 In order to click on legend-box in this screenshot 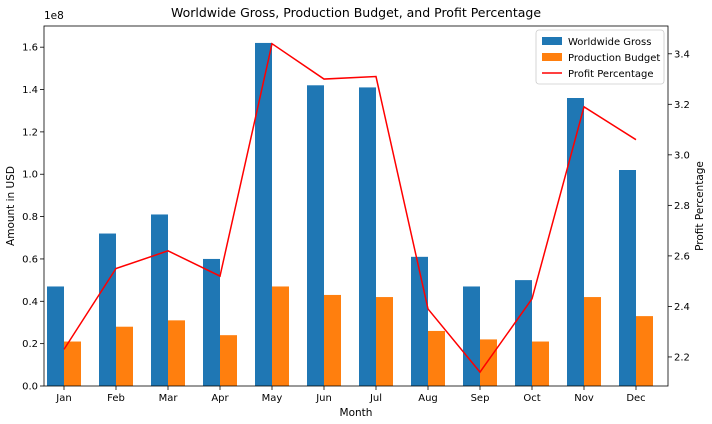, I will do `click(600, 57)`.